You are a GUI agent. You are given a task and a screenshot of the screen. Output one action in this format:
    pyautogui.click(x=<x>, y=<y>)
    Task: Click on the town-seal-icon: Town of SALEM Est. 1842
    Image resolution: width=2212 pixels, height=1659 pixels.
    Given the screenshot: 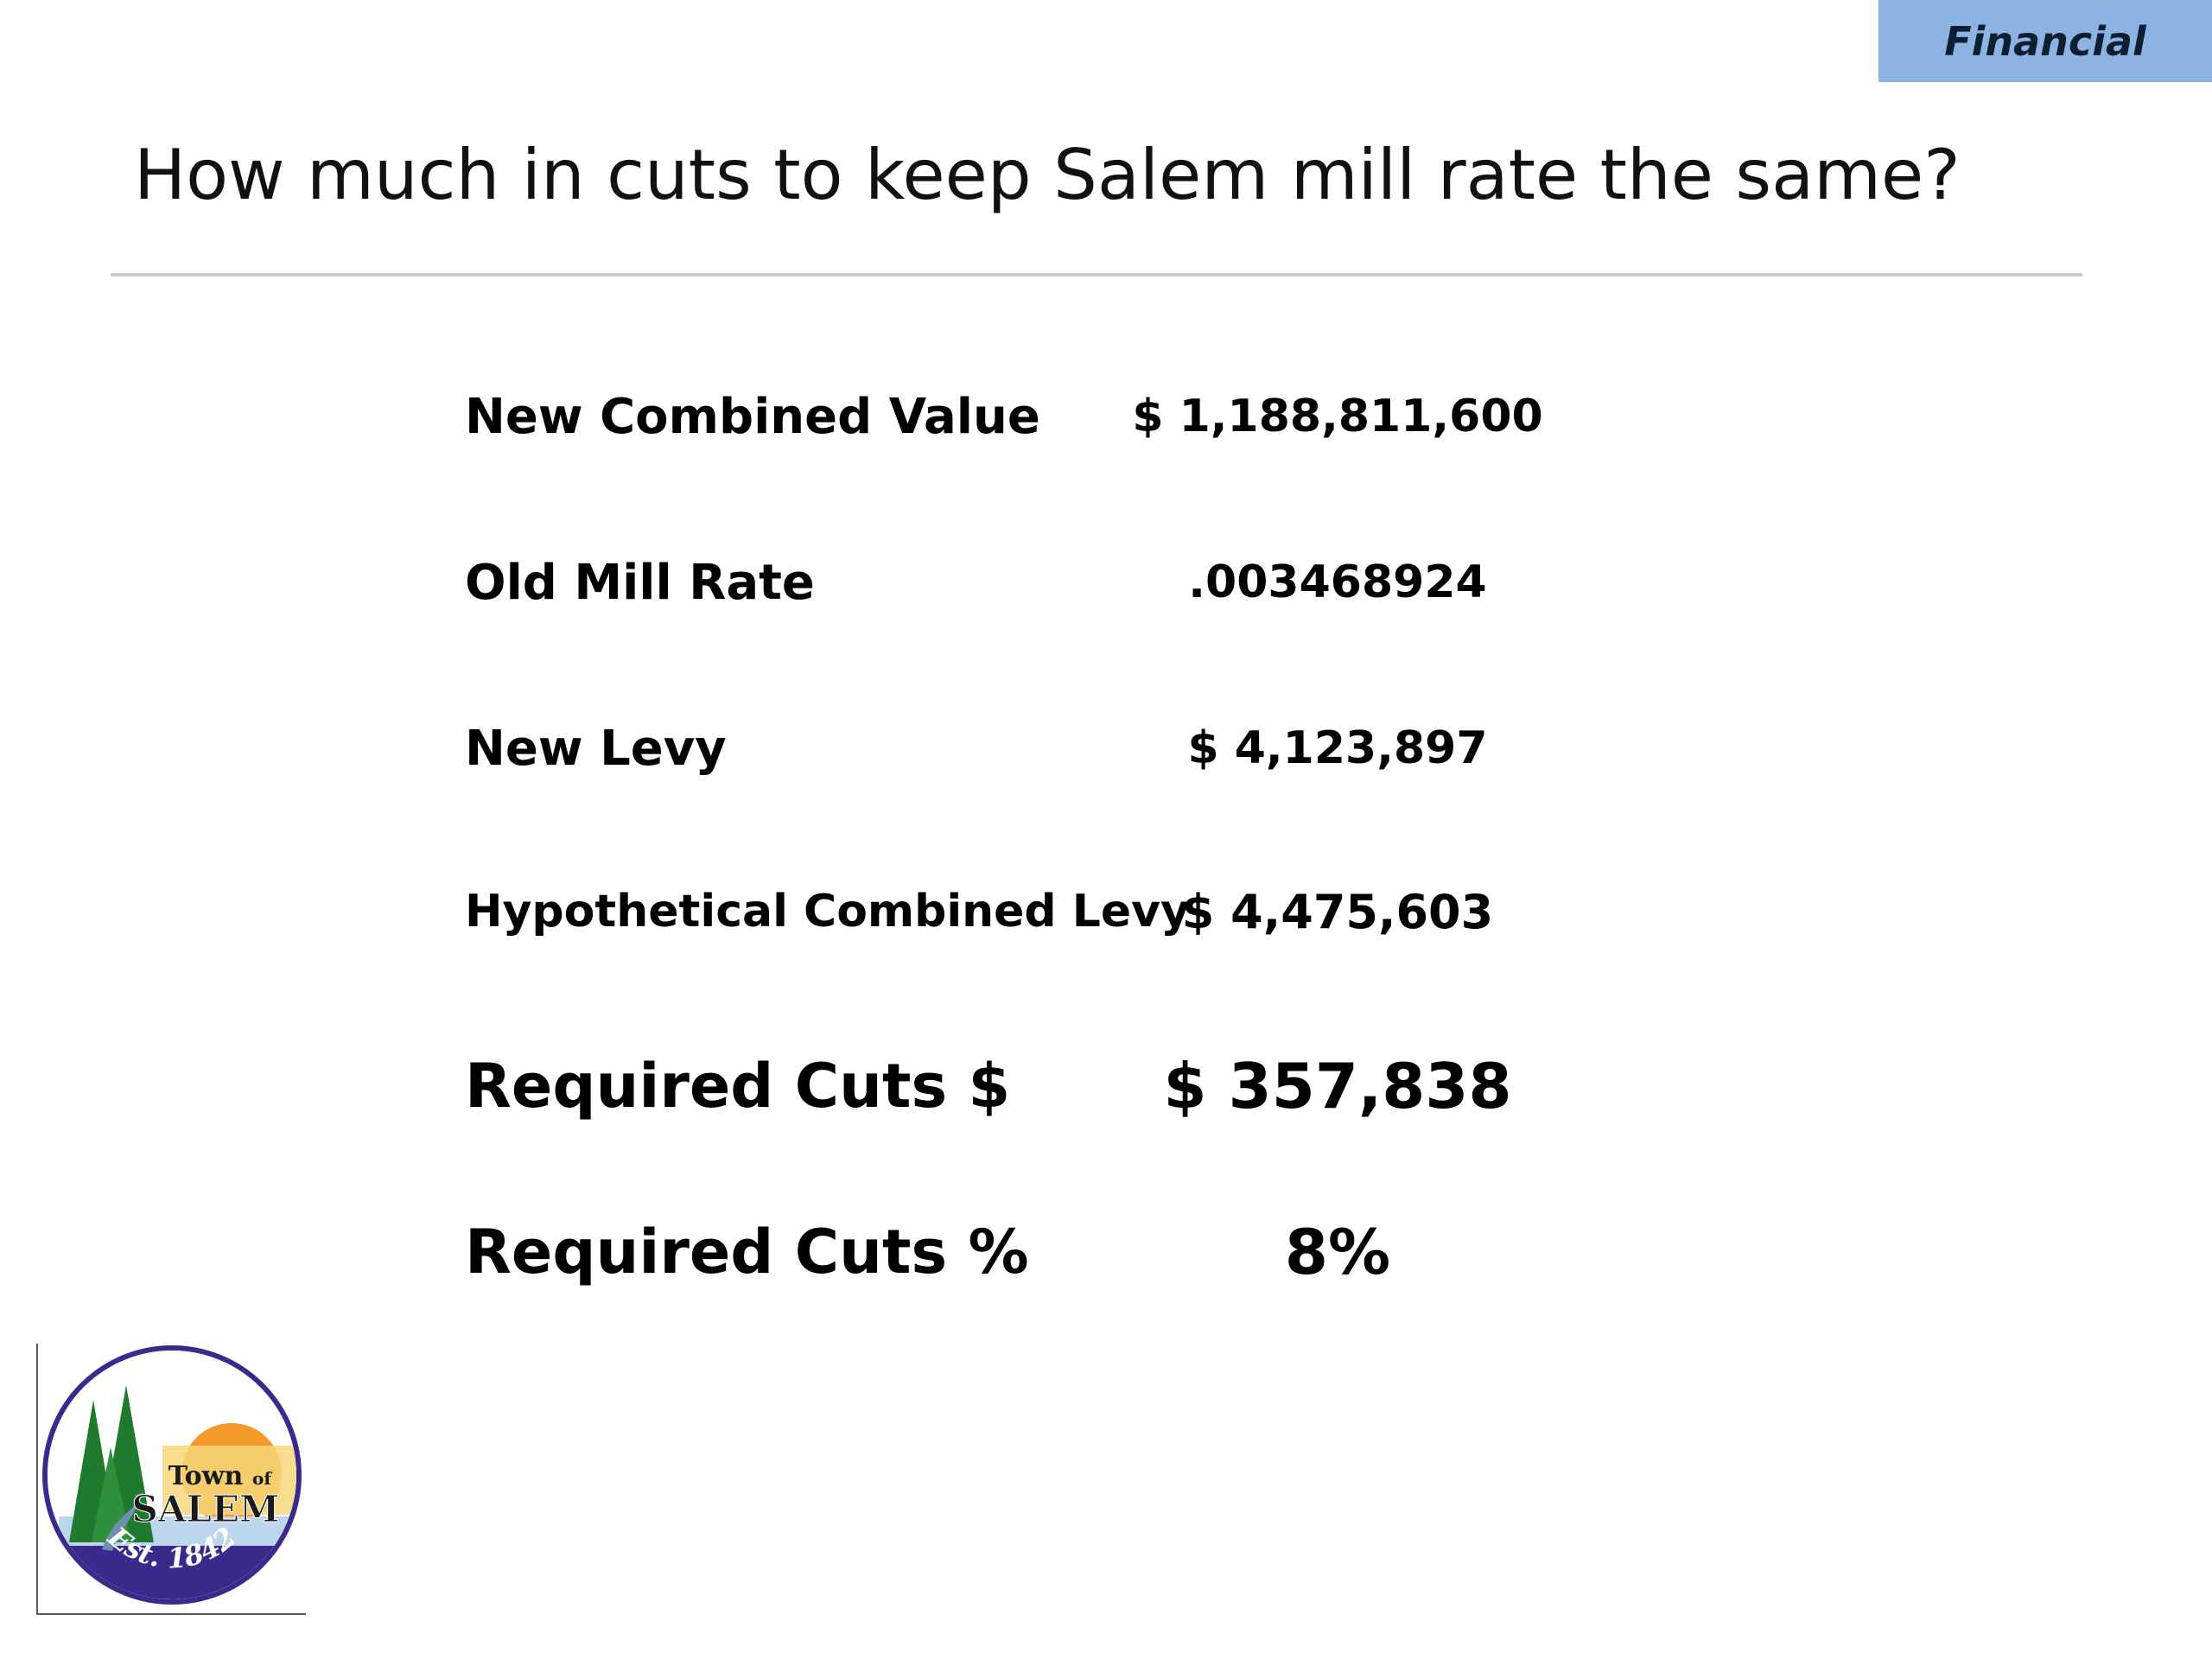 What is the action you would take?
    pyautogui.click(x=172, y=1475)
    